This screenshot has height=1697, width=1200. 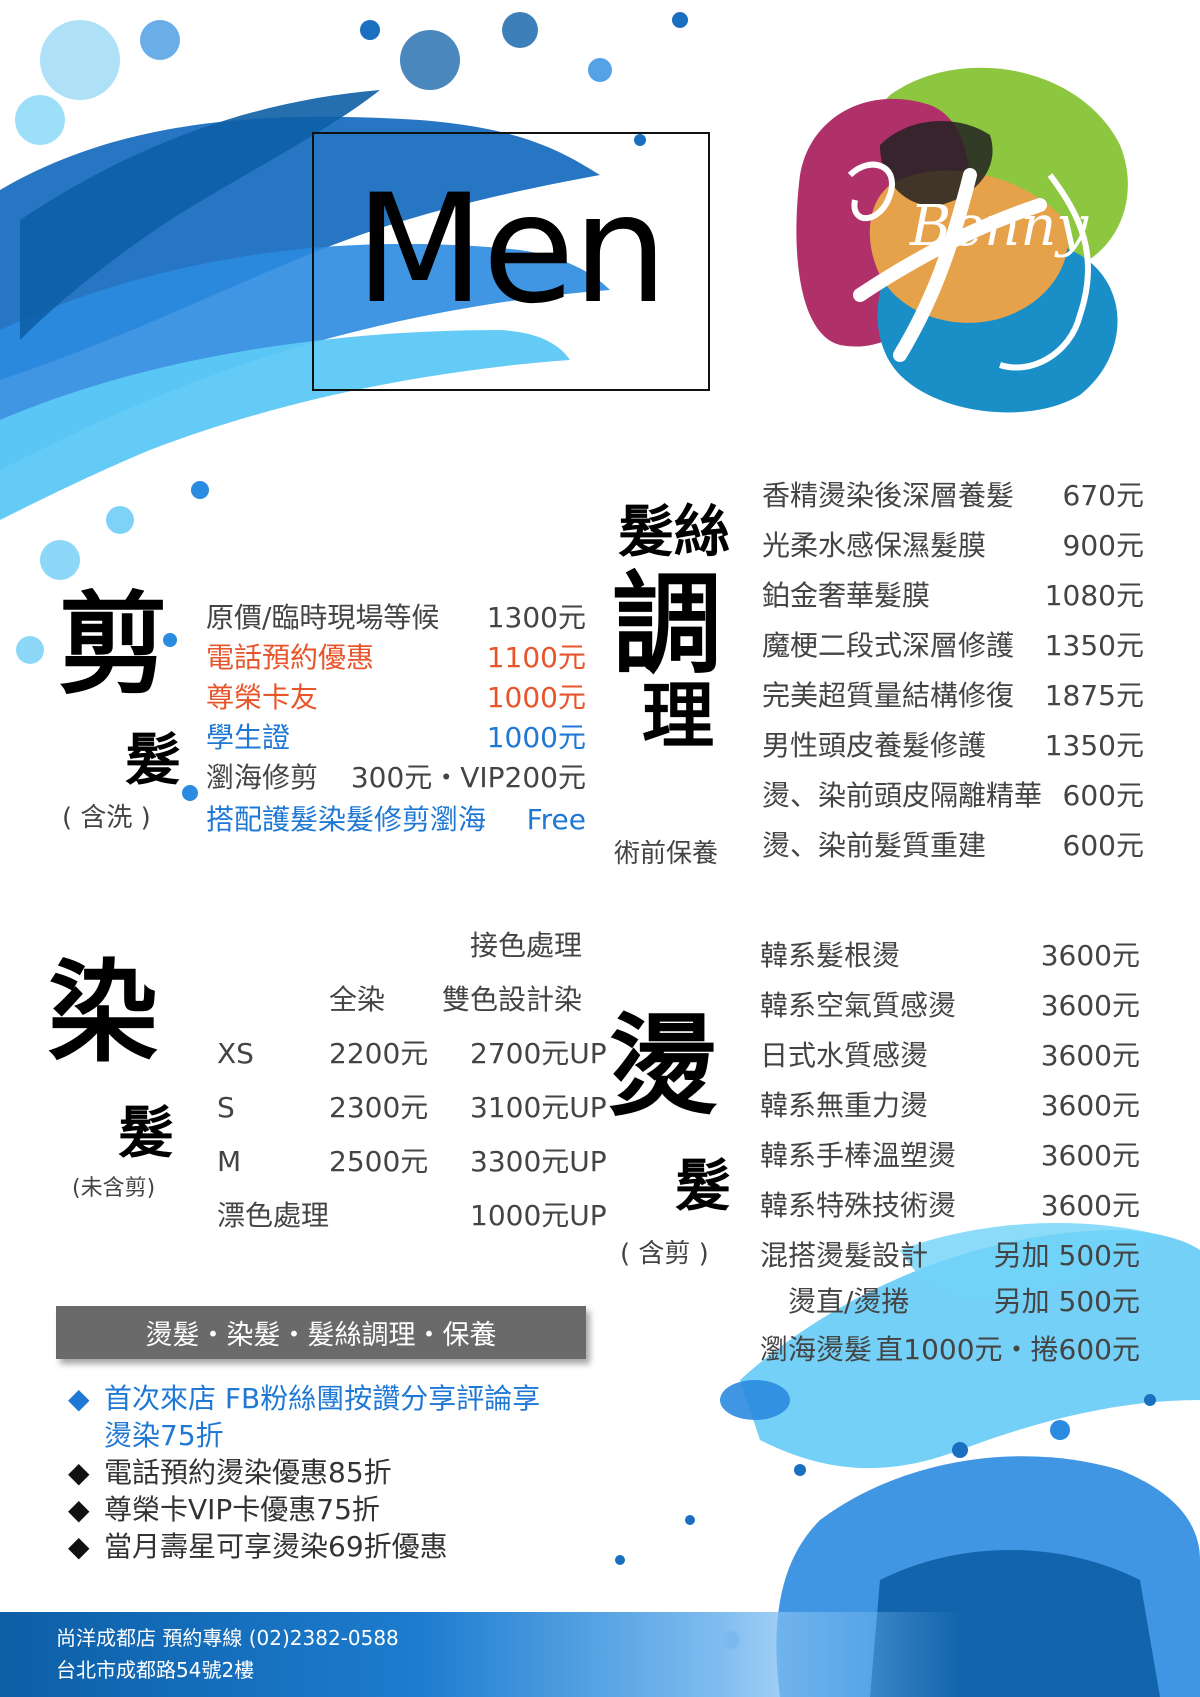 What do you see at coordinates (103, 1012) in the screenshot?
I see `dye-heading-char1: 染` at bounding box center [103, 1012].